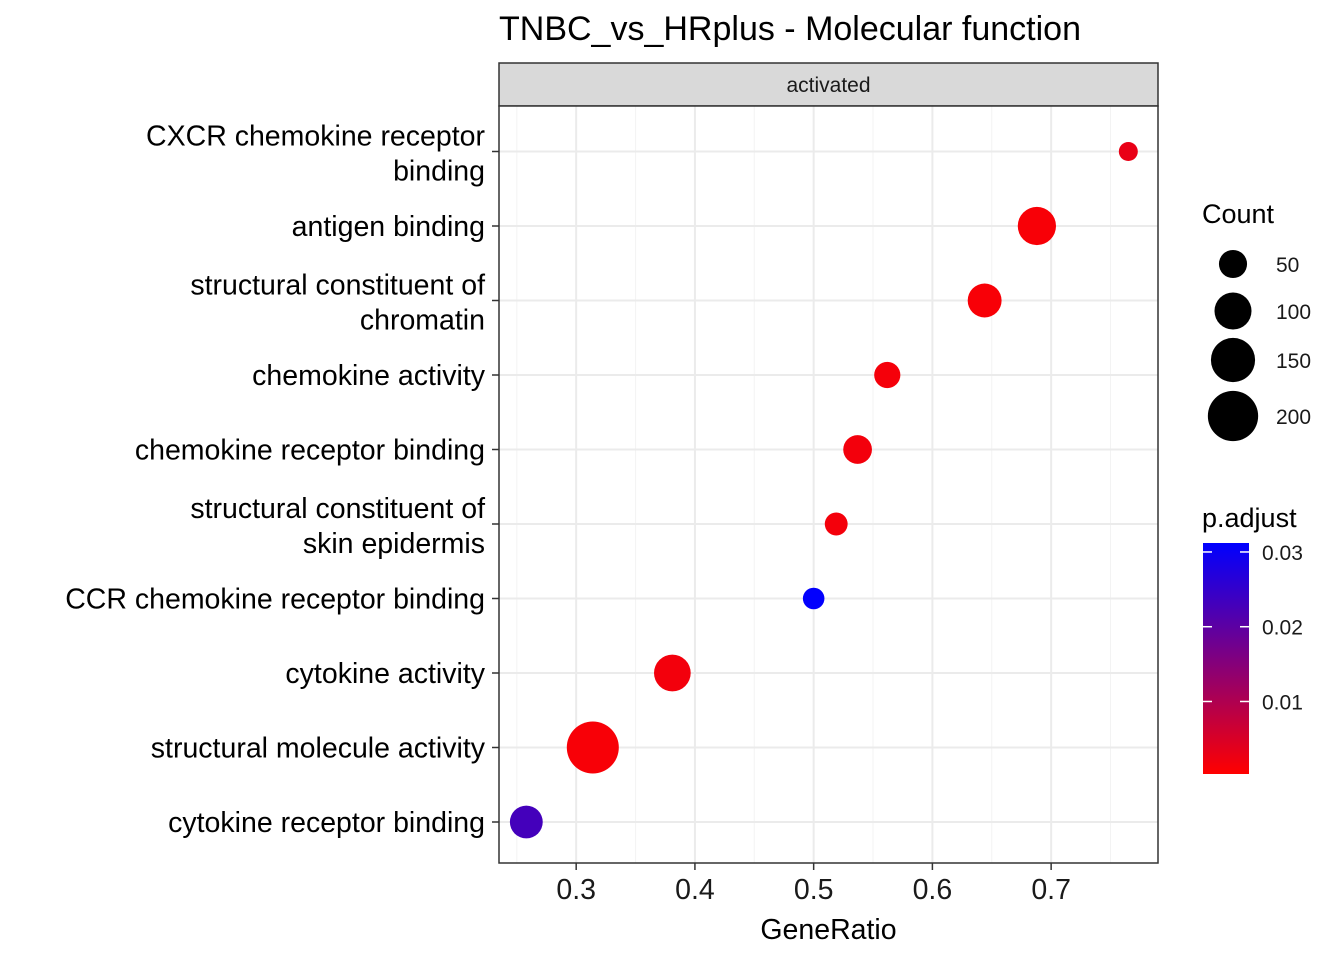 The height and width of the screenshot is (960, 1344). What do you see at coordinates (1282, 702) in the screenshot?
I see `color-legend-label: 0.01` at bounding box center [1282, 702].